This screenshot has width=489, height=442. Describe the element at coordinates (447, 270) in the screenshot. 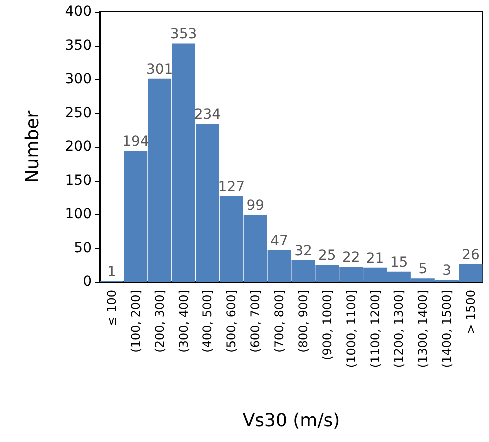

I see `data-label: 3` at that location.